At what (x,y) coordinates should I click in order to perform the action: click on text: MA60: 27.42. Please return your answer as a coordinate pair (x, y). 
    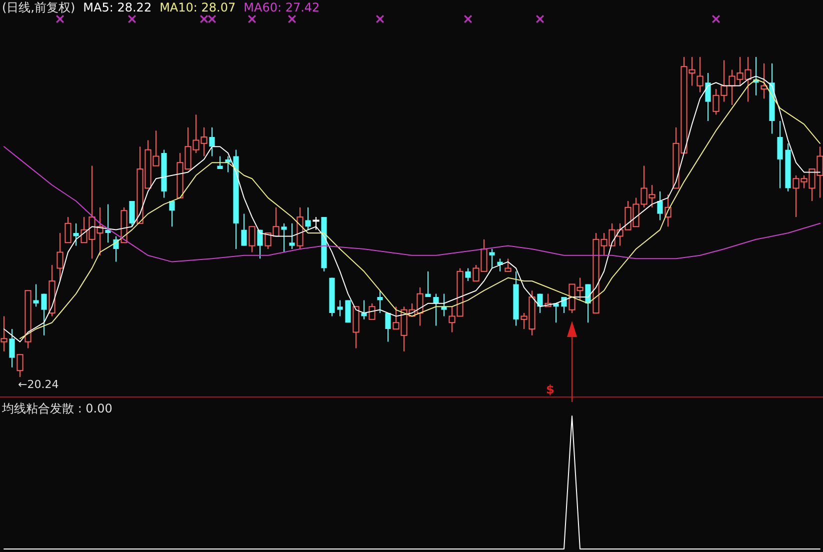
    Looking at the image, I should click on (282, 7).